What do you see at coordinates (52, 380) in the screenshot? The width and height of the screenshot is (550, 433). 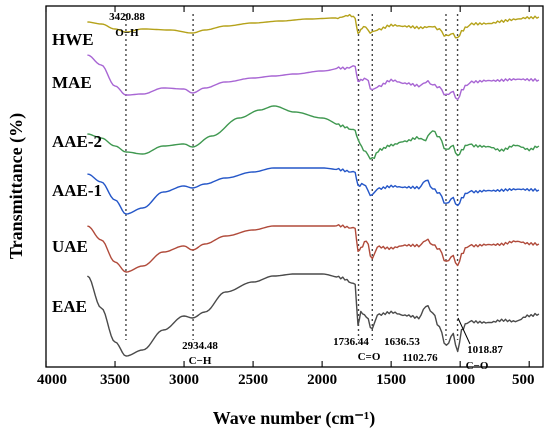 I see `x-tick-label: 4000` at bounding box center [52, 380].